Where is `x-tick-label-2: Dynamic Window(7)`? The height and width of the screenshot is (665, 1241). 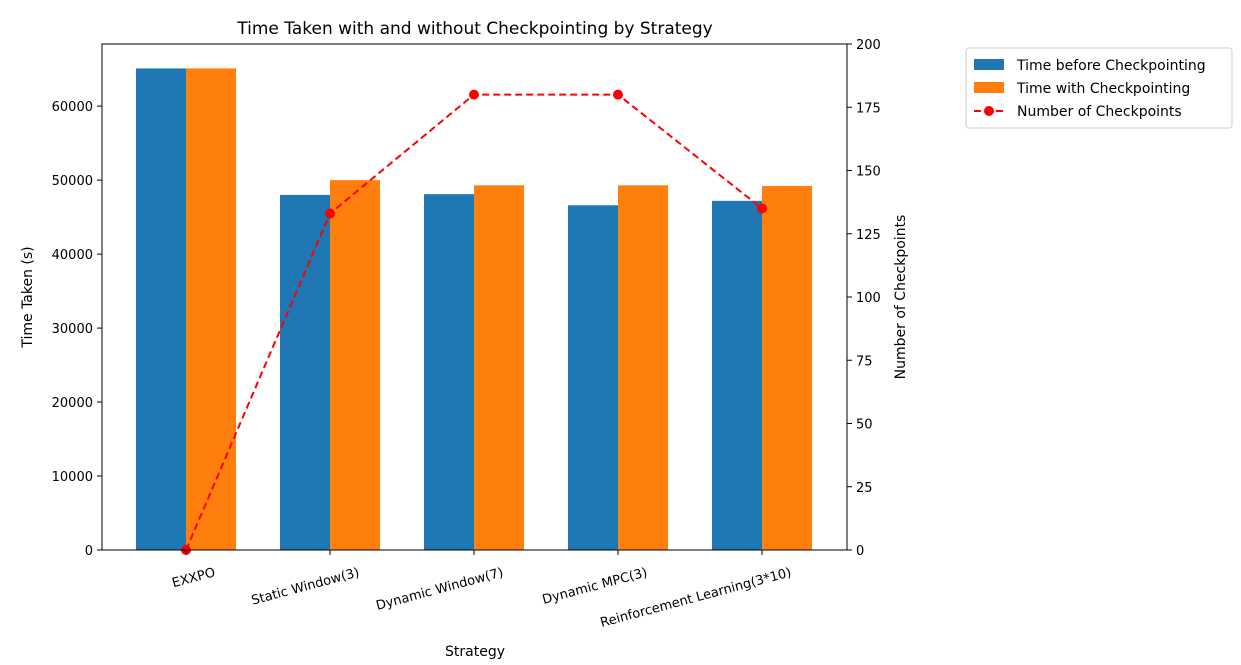 x-tick-label-2: Dynamic Window(7) is located at coordinates (439, 589).